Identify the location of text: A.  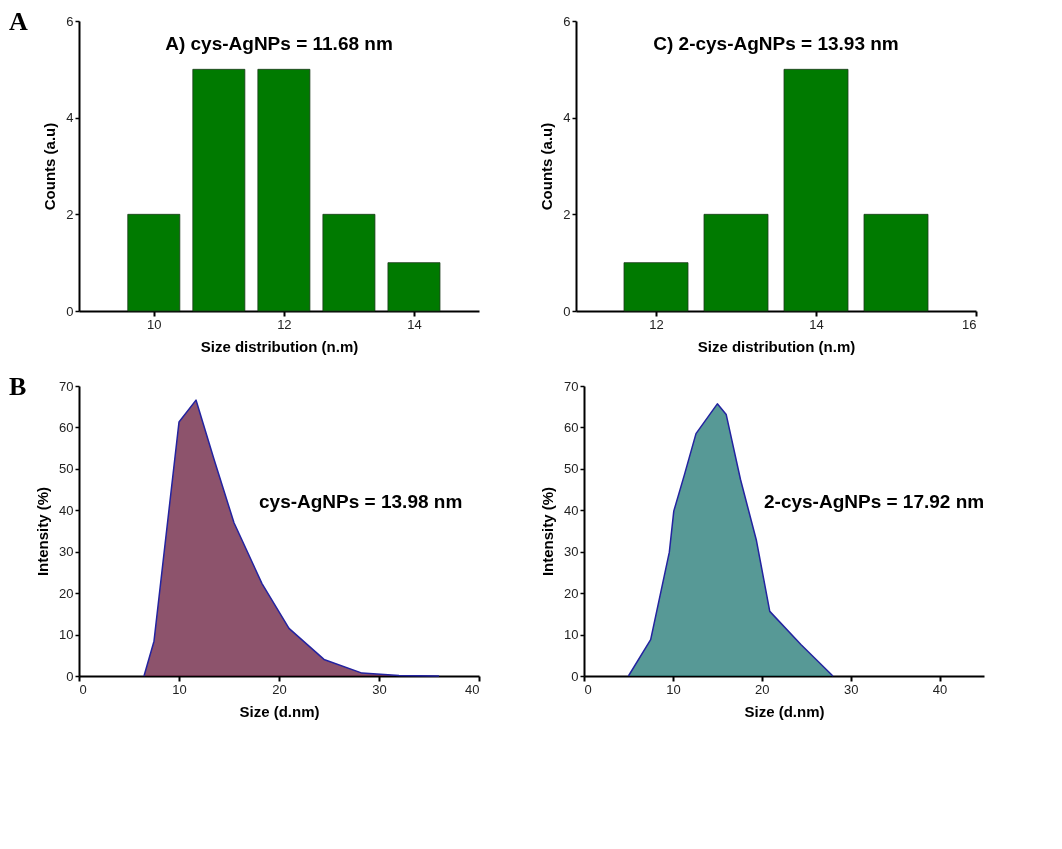
(18, 21).